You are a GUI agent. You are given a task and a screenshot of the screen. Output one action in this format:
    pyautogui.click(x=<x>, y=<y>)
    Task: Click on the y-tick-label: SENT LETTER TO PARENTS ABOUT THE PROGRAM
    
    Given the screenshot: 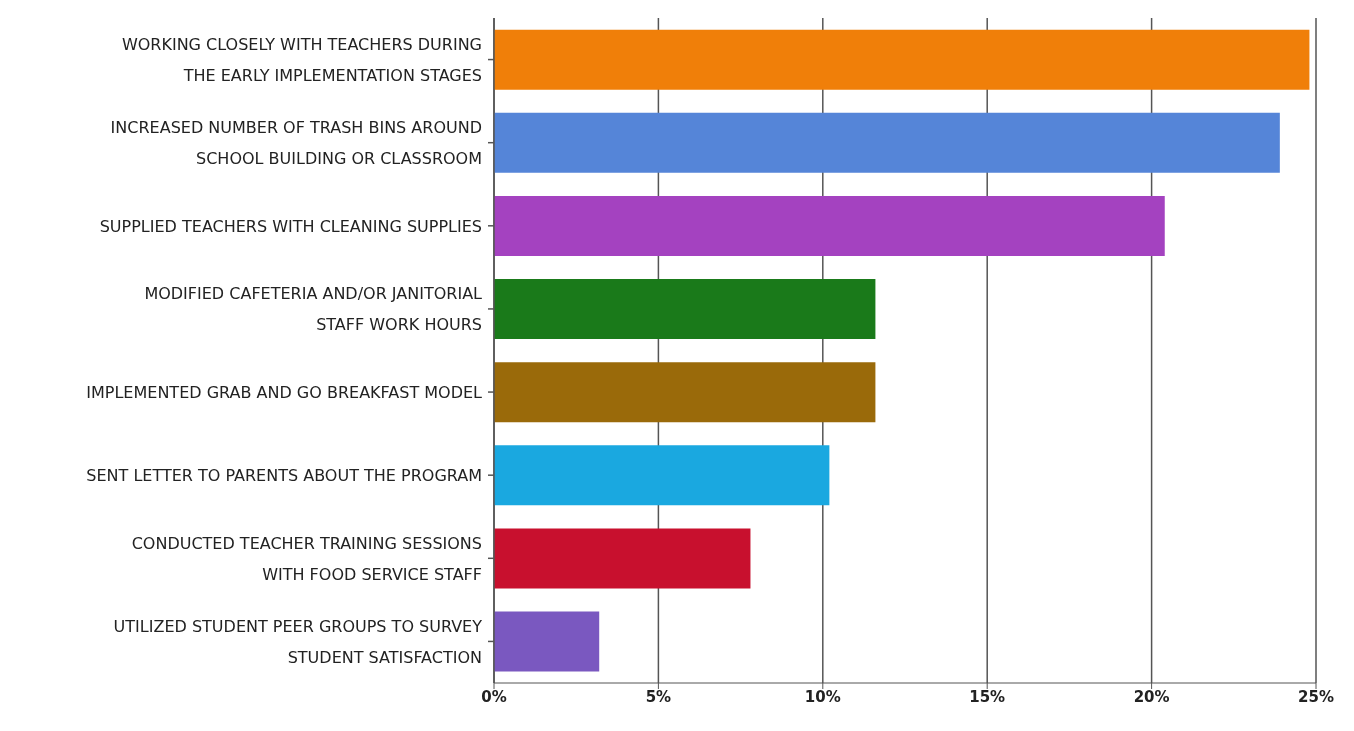 What is the action you would take?
    pyautogui.click(x=284, y=475)
    